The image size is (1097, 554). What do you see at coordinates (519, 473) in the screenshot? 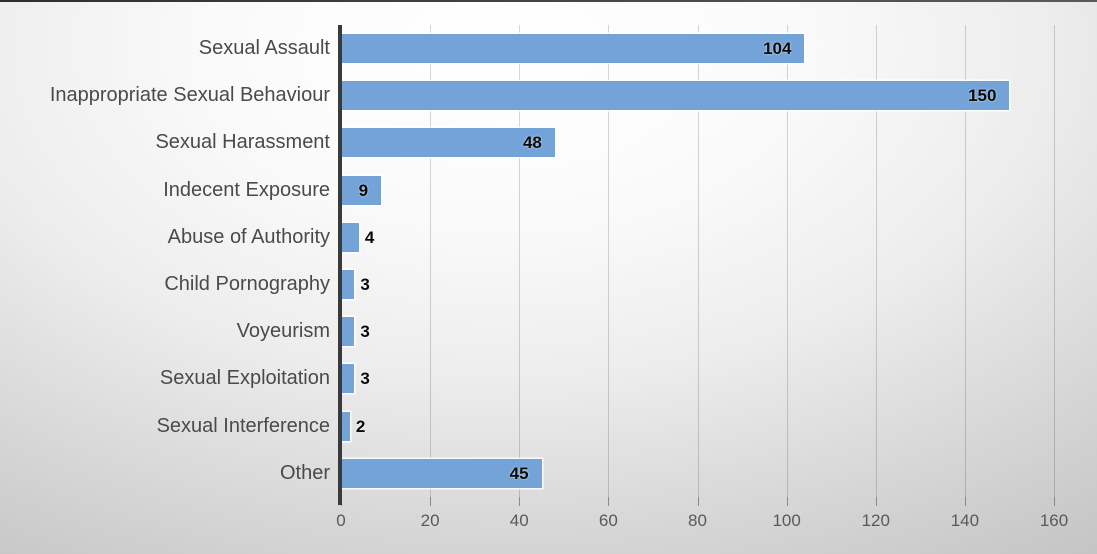
I see `bar-value-label: 45` at bounding box center [519, 473].